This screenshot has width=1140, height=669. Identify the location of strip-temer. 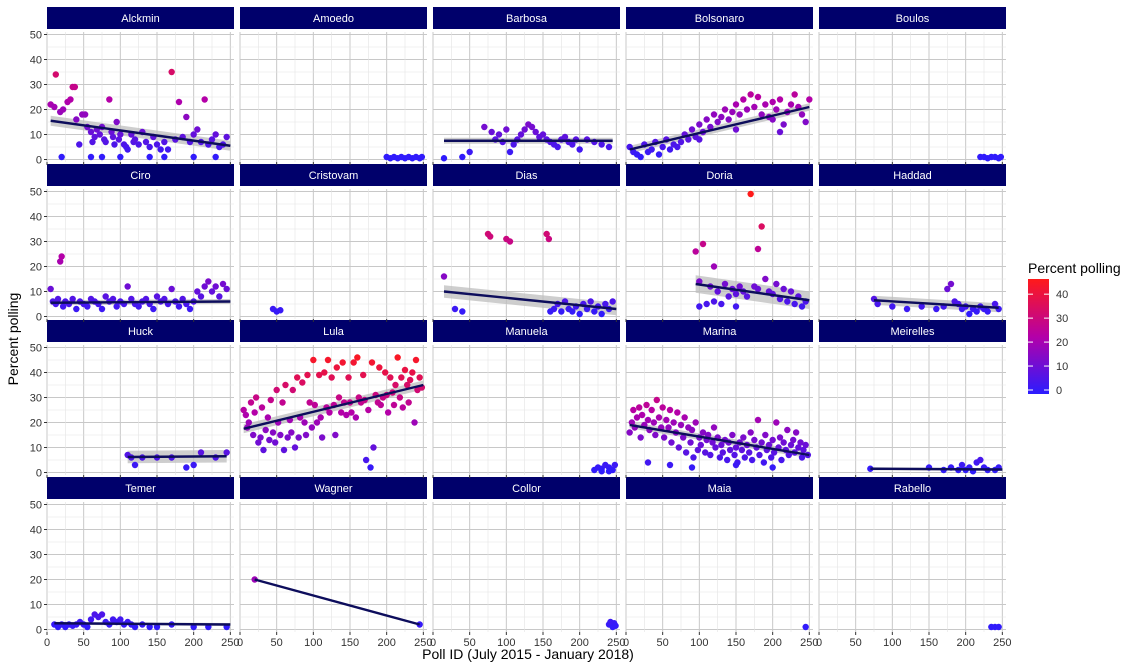
(140, 488).